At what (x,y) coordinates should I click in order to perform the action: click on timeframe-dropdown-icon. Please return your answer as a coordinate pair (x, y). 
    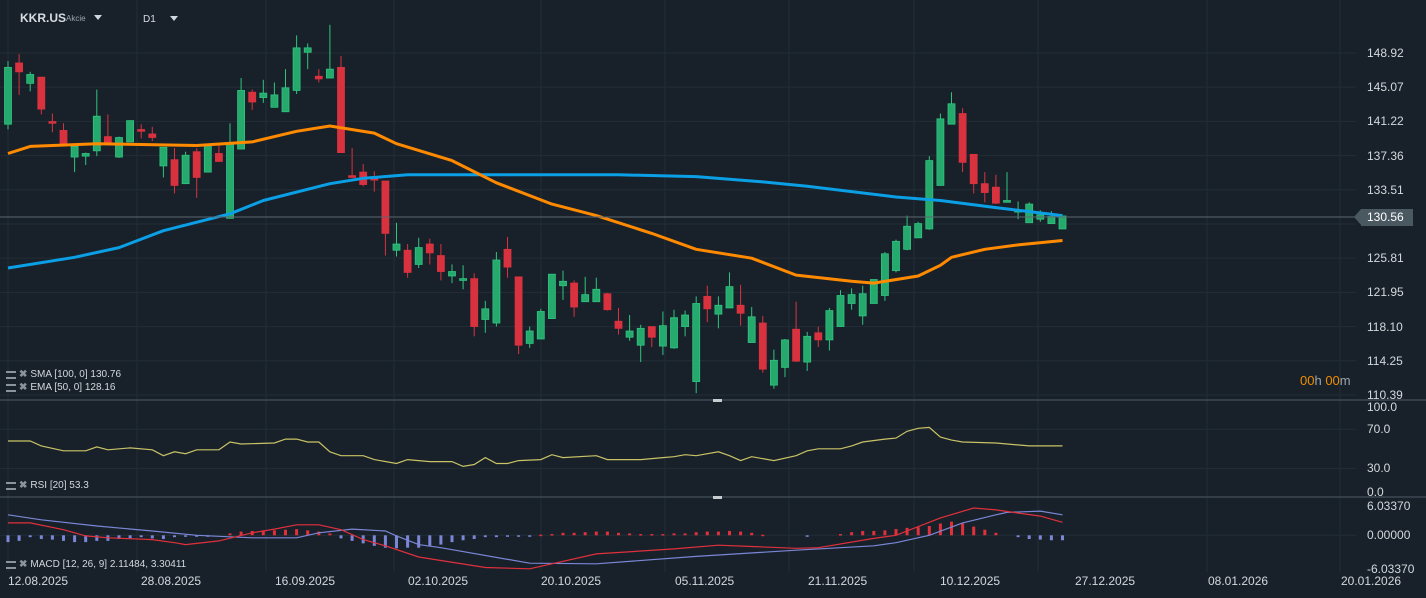
    Looking at the image, I should click on (174, 18).